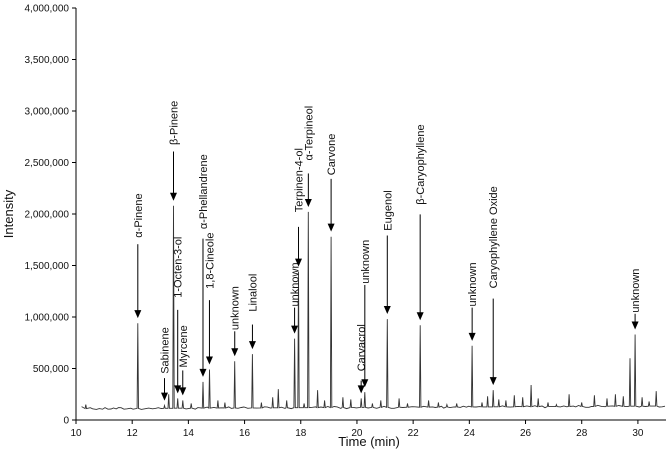  I want to click on y-tick-label: 3,000,000, so click(47, 112).